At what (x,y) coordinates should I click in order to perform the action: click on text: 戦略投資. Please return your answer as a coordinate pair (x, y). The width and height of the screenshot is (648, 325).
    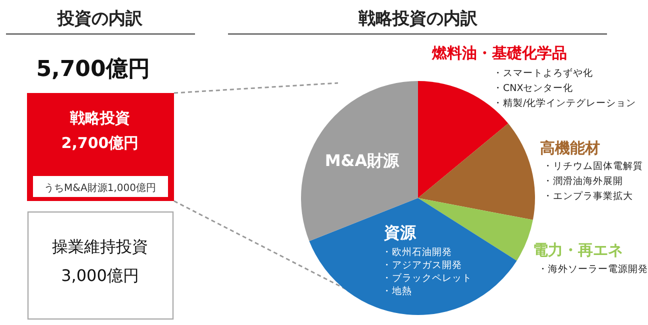
    Looking at the image, I should click on (99, 118).